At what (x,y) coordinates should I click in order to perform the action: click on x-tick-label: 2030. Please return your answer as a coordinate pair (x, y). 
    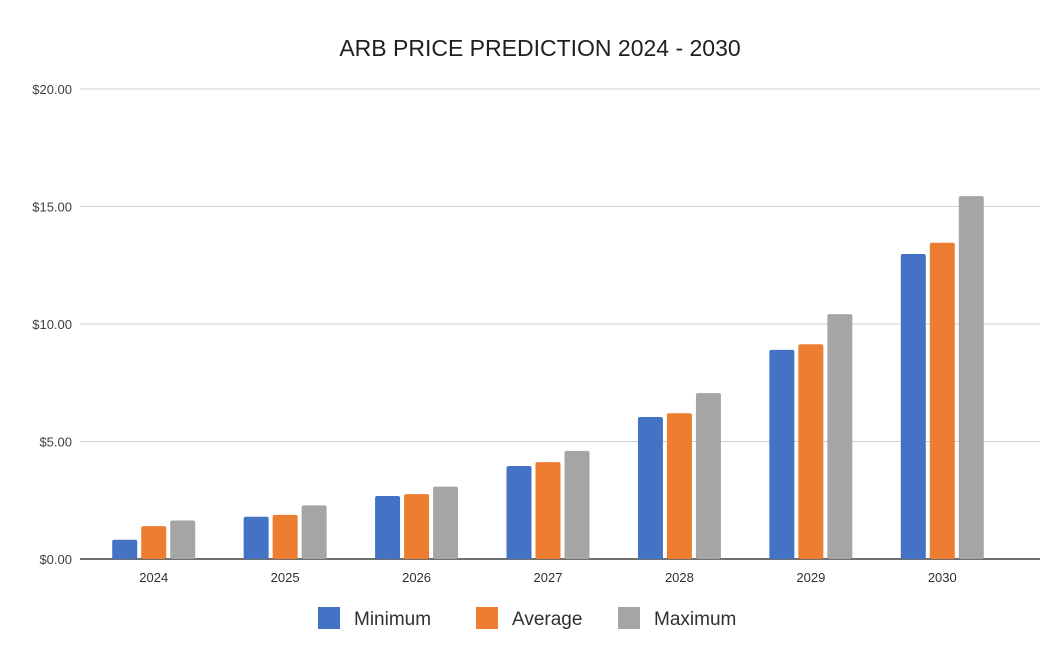
    Looking at the image, I should click on (942, 577).